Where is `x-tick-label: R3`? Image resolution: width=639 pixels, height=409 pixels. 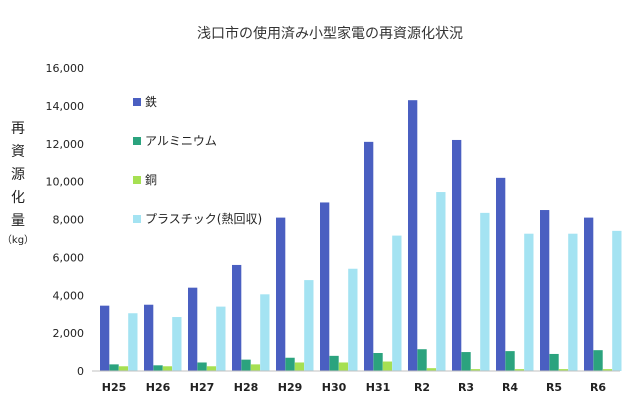 x-tick-label: R3 is located at coordinates (466, 387).